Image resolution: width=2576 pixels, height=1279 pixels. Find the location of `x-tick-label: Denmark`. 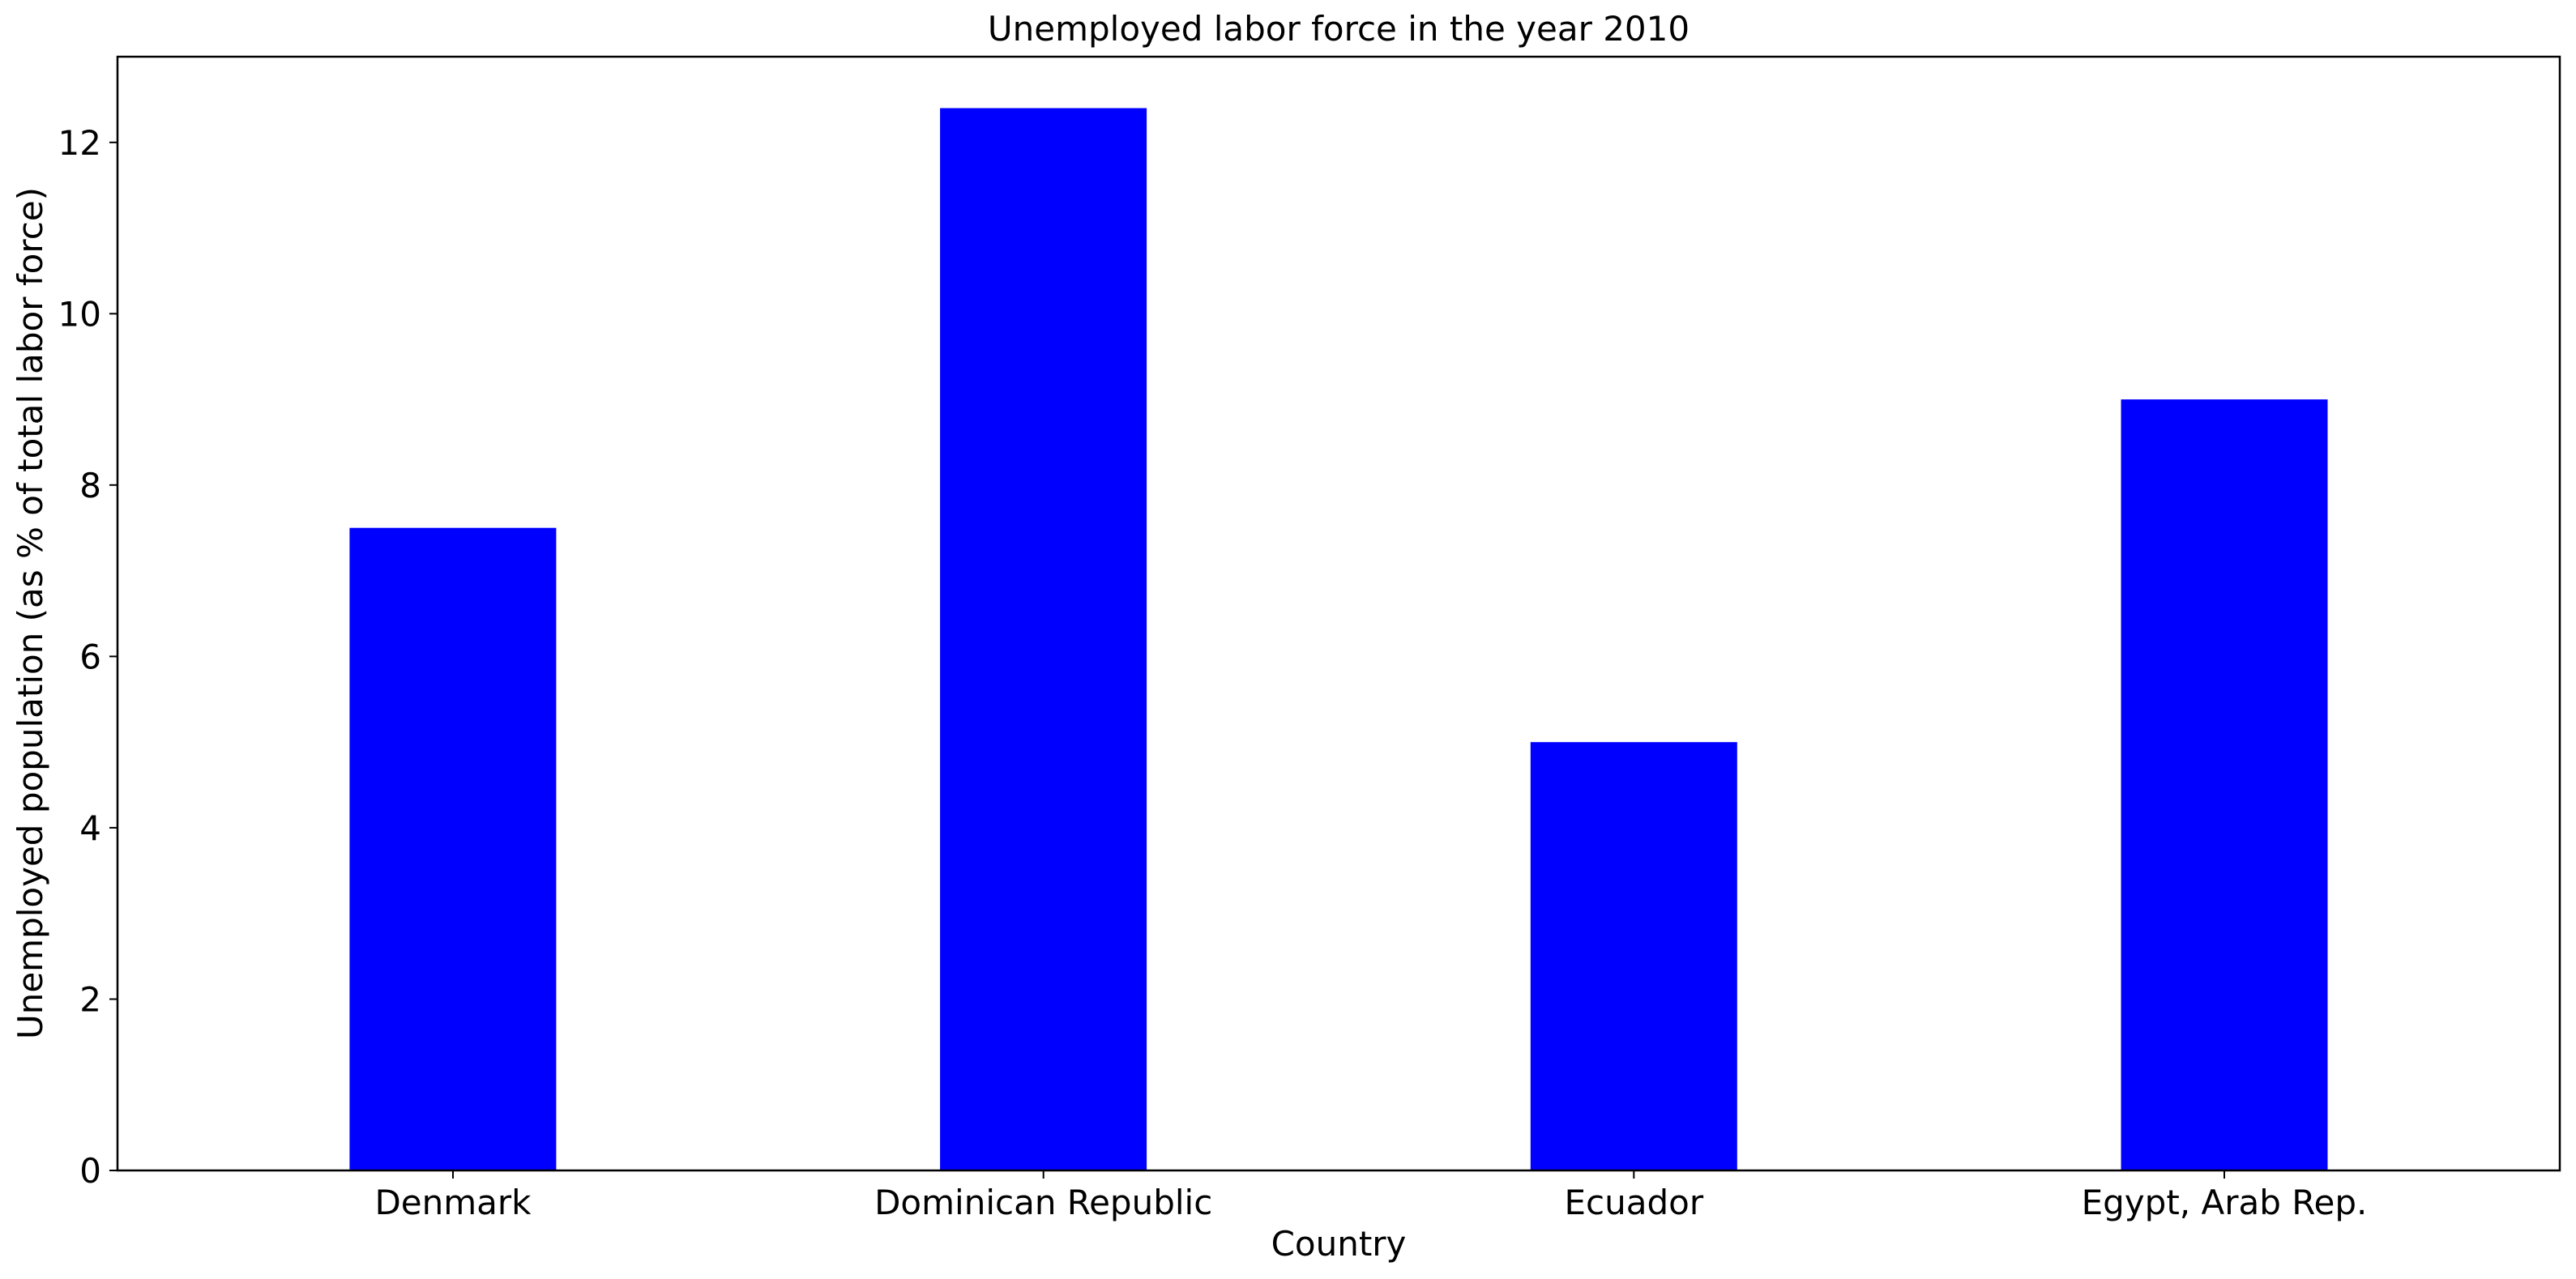

x-tick-label: Denmark is located at coordinates (453, 1202).